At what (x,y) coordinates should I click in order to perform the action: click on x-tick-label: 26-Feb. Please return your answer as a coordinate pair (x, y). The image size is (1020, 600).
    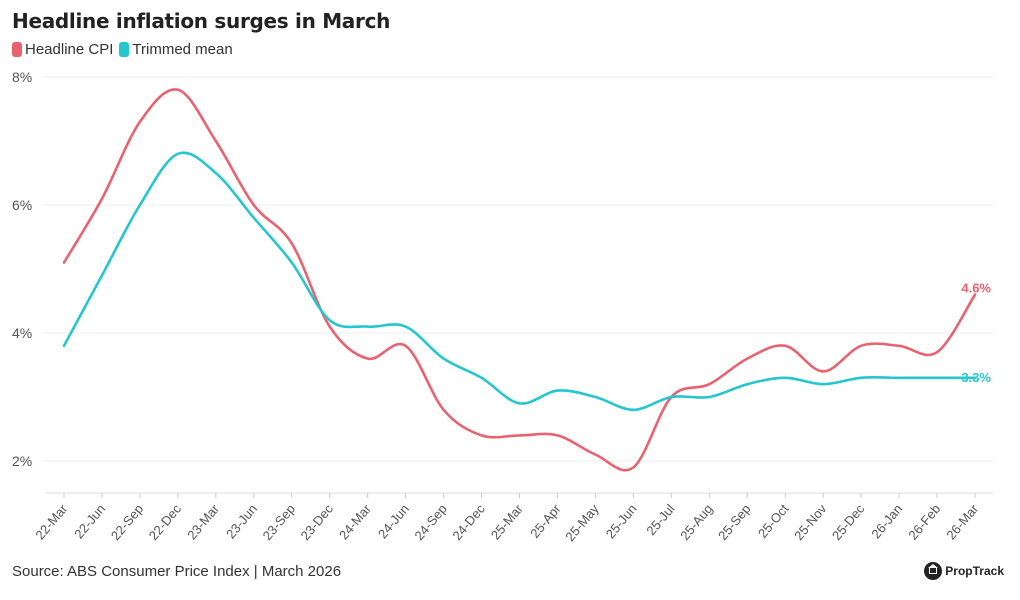
    Looking at the image, I should click on (924, 521).